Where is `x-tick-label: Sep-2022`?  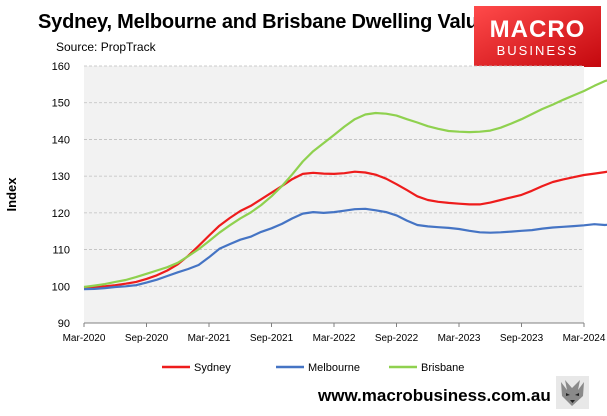 x-tick-label: Sep-2022 is located at coordinates (397, 338).